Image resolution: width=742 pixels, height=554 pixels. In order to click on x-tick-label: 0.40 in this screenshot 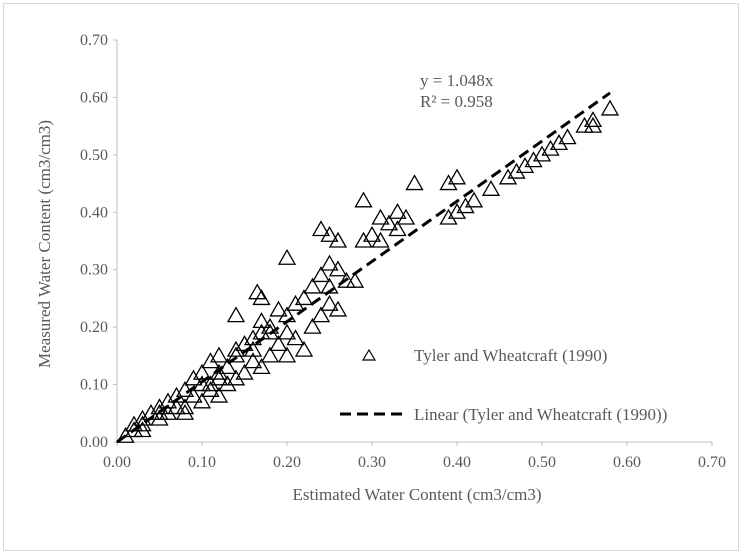, I will do `click(457, 462)`.